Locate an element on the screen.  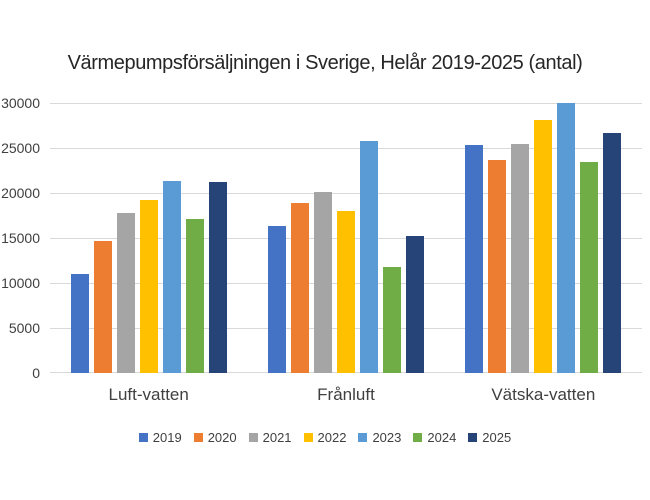
x-axis-labels: Luft-vatten Frånluft Vätska-vatten is located at coordinates (346, 395).